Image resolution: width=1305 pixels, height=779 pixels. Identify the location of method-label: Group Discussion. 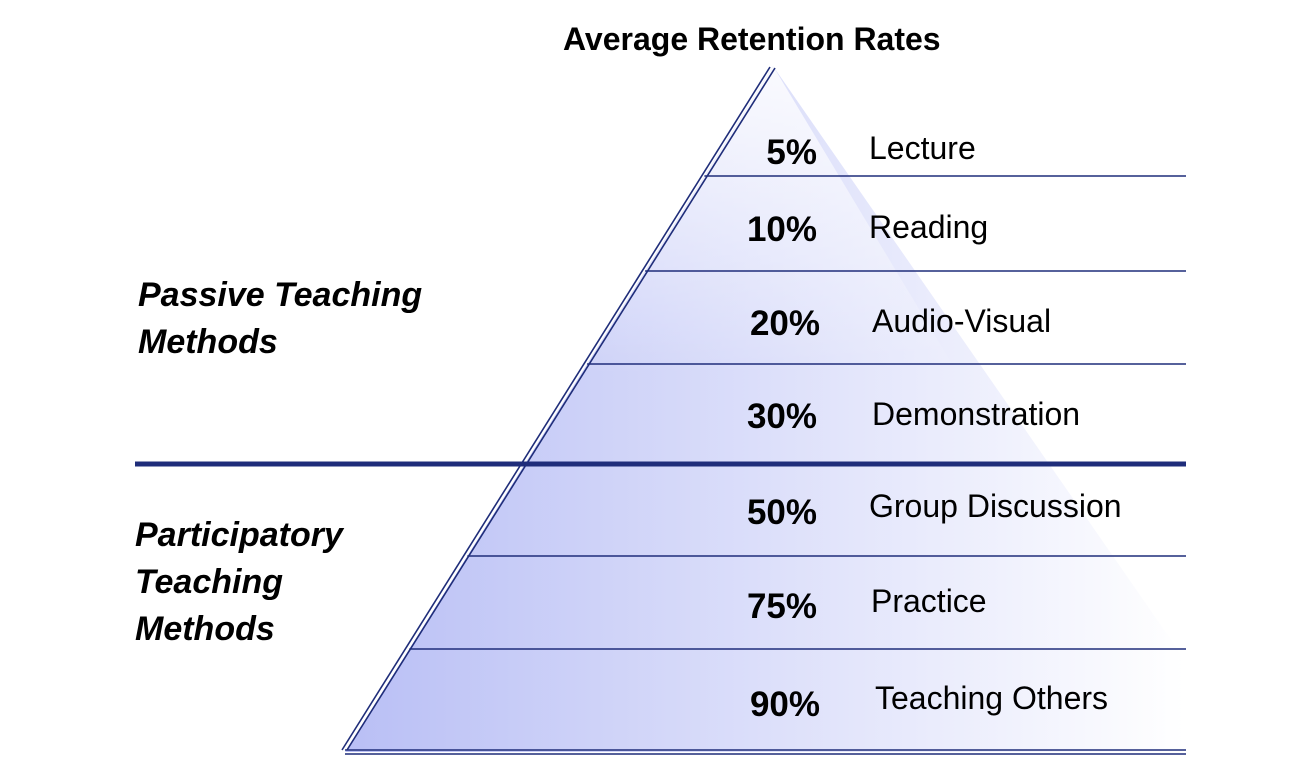
(995, 506).